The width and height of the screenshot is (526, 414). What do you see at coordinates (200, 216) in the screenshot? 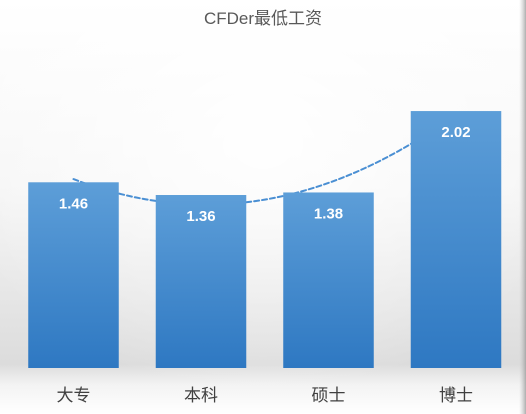
I see `data-label: 1.36` at bounding box center [200, 216].